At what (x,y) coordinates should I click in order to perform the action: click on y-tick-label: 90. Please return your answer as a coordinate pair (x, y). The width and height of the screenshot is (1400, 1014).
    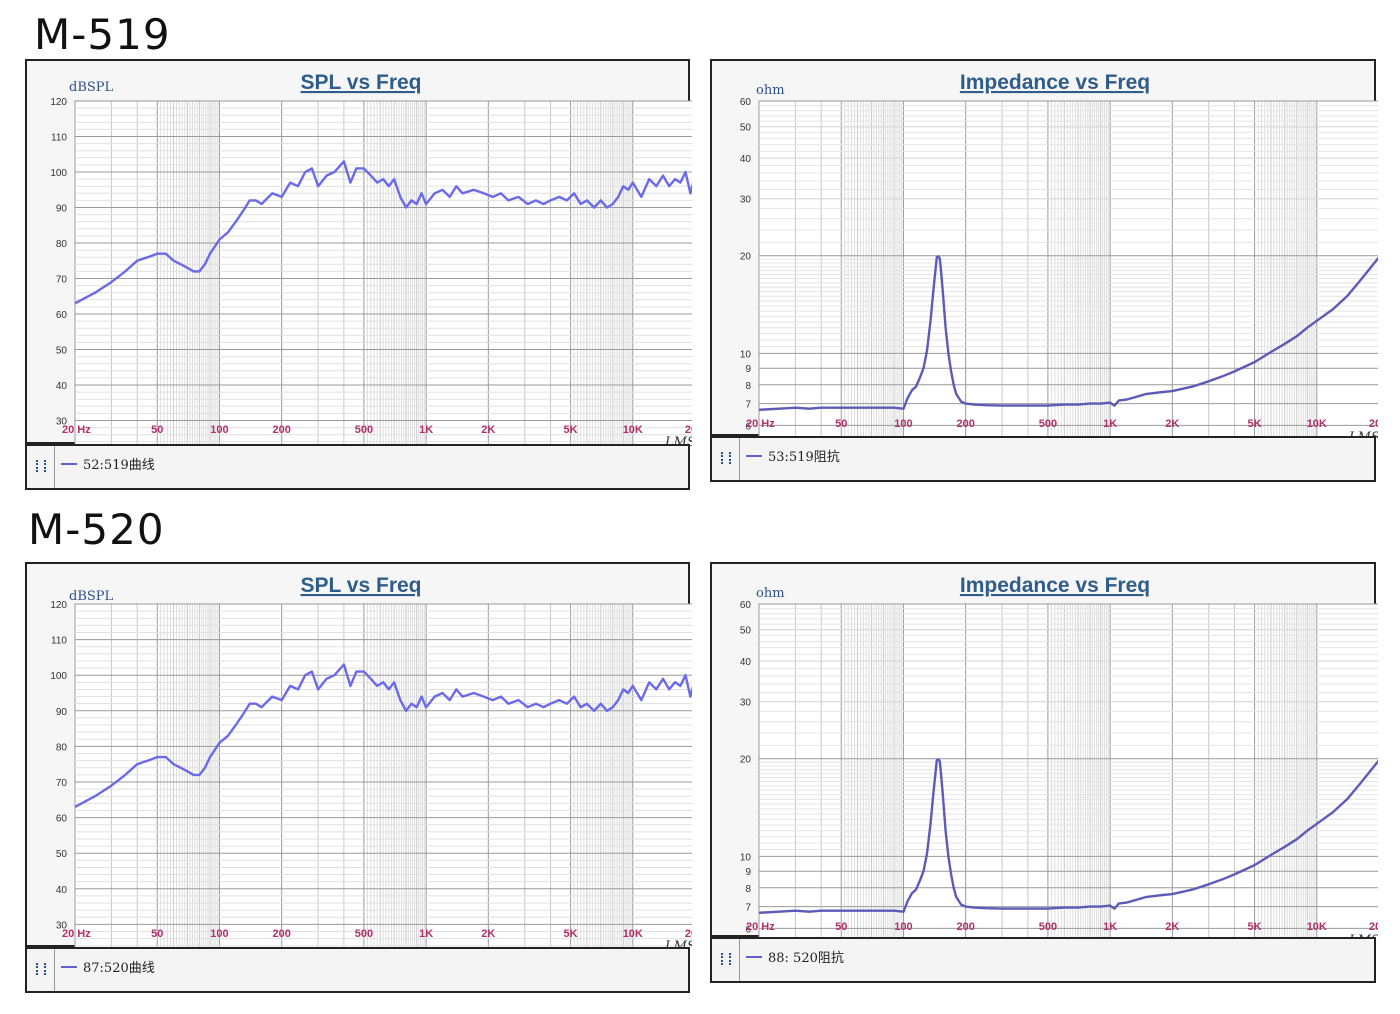
    Looking at the image, I should click on (62, 712).